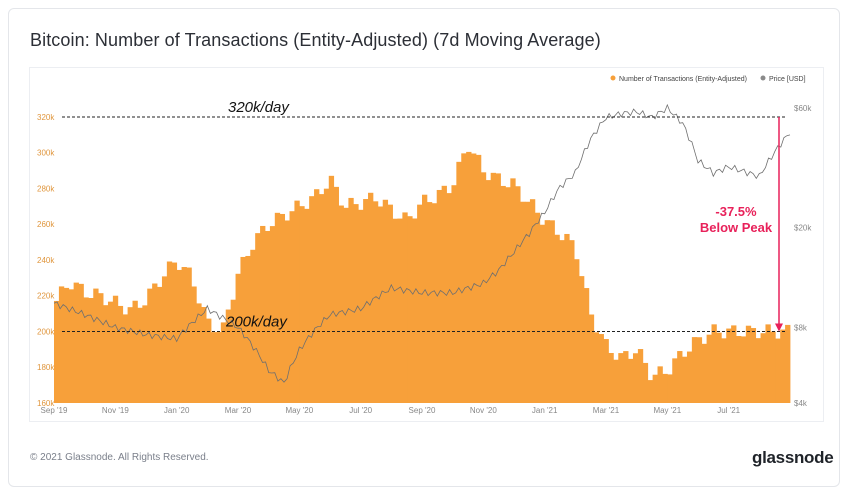 This screenshot has height=497, width=850. What do you see at coordinates (545, 410) in the screenshot?
I see `x-tick: Jan '21` at bounding box center [545, 410].